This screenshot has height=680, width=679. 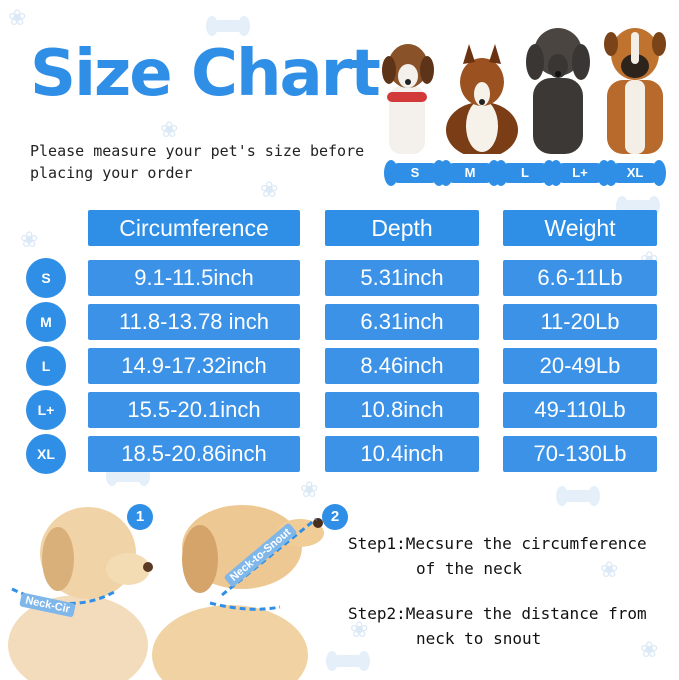 What do you see at coordinates (194, 410) in the screenshot?
I see `circumference-lplus: 15.5-20.1inch` at bounding box center [194, 410].